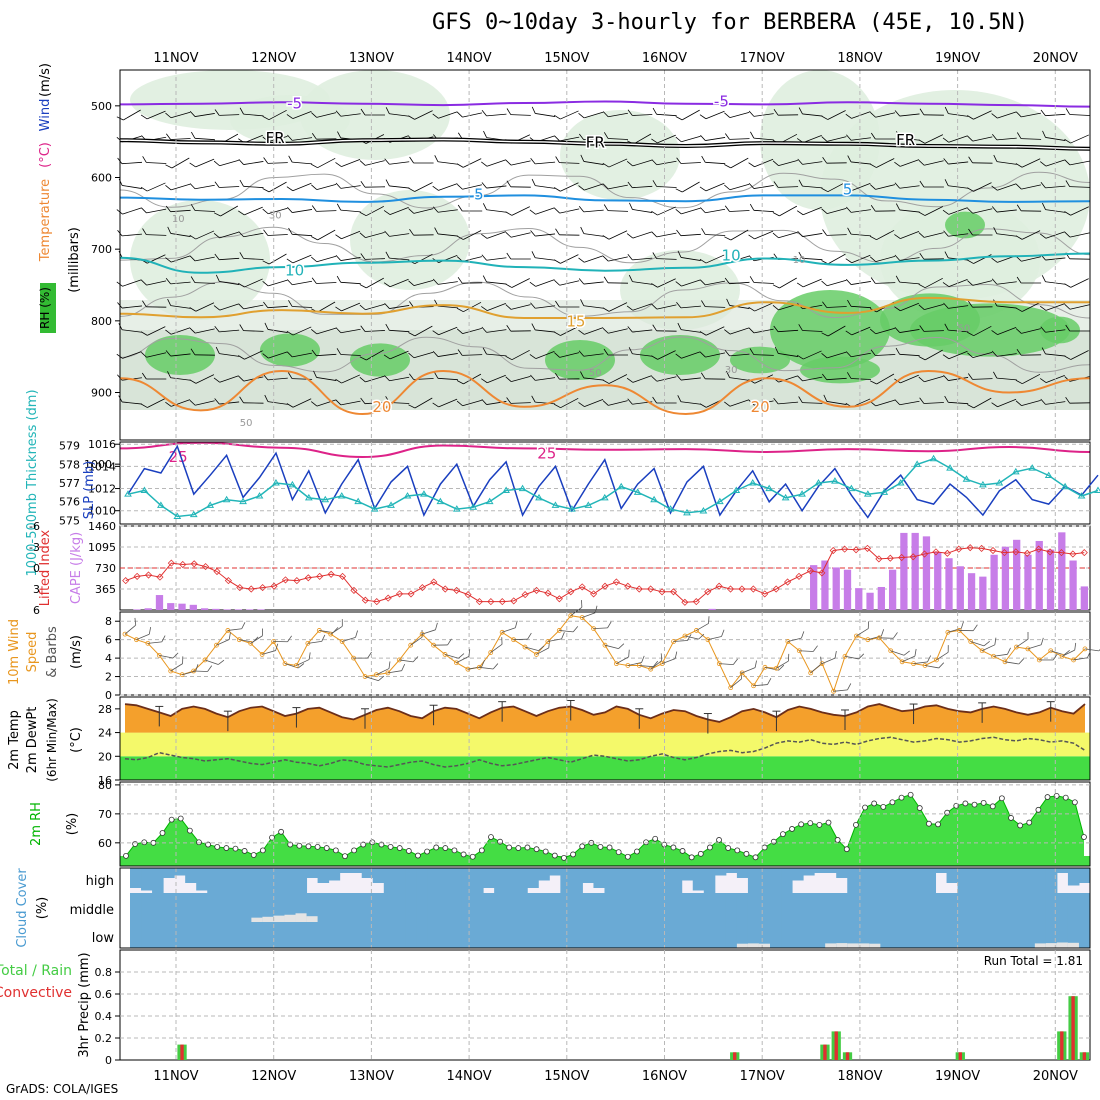 The width and height of the screenshot is (1100, 1100). What do you see at coordinates (102, 526) in the screenshot?
I see `cape-tick-label: 1460` at bounding box center [102, 526].